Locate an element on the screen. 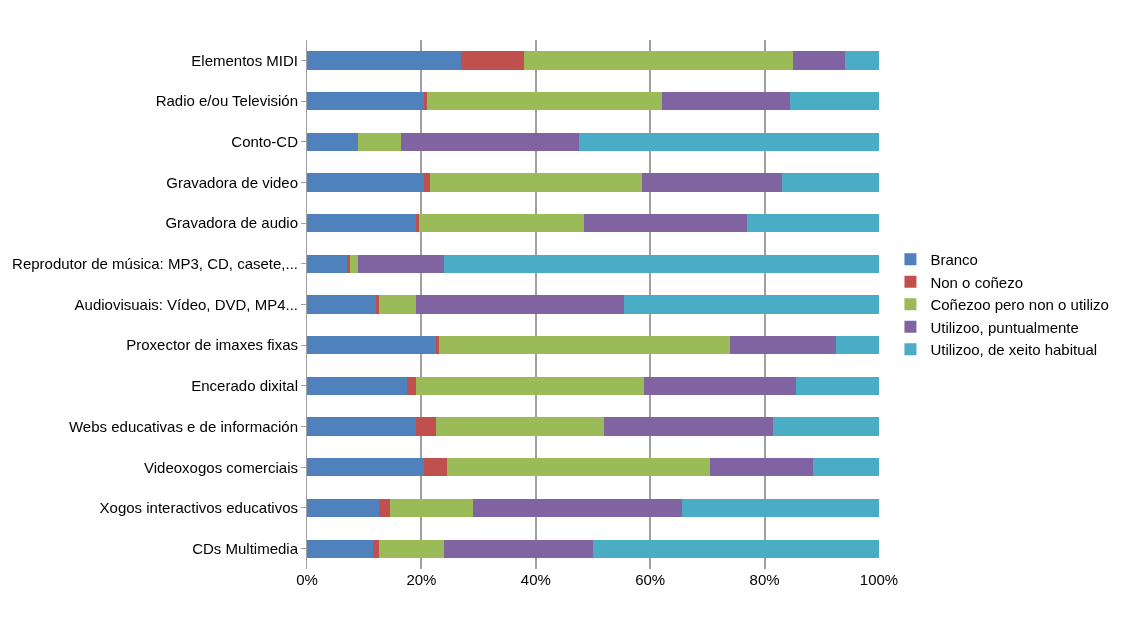  x-tick-label: 80% is located at coordinates (764, 579).